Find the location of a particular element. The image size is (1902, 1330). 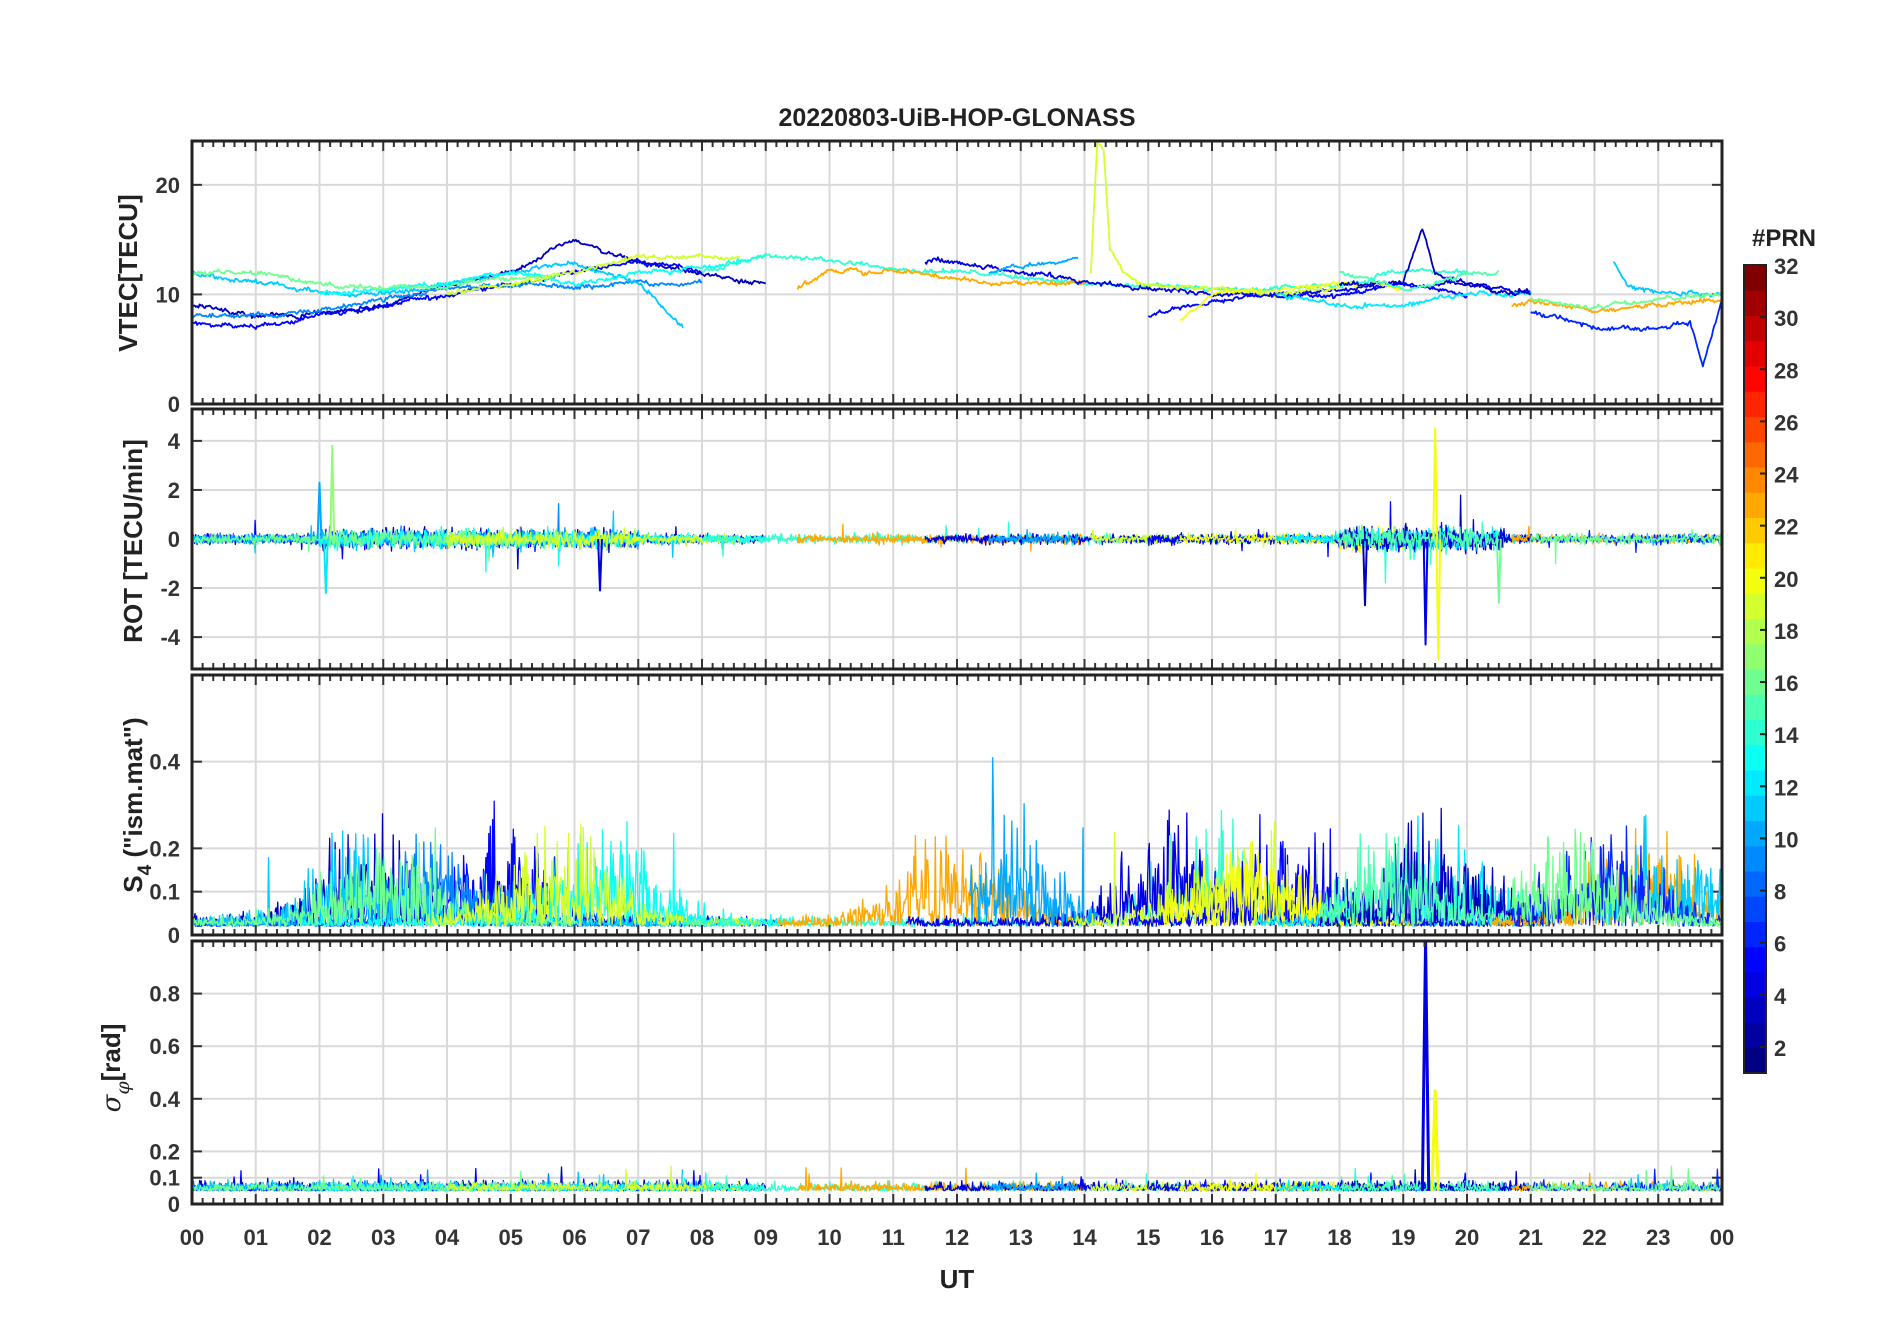

series-group-s4 is located at coordinates (957, 841).